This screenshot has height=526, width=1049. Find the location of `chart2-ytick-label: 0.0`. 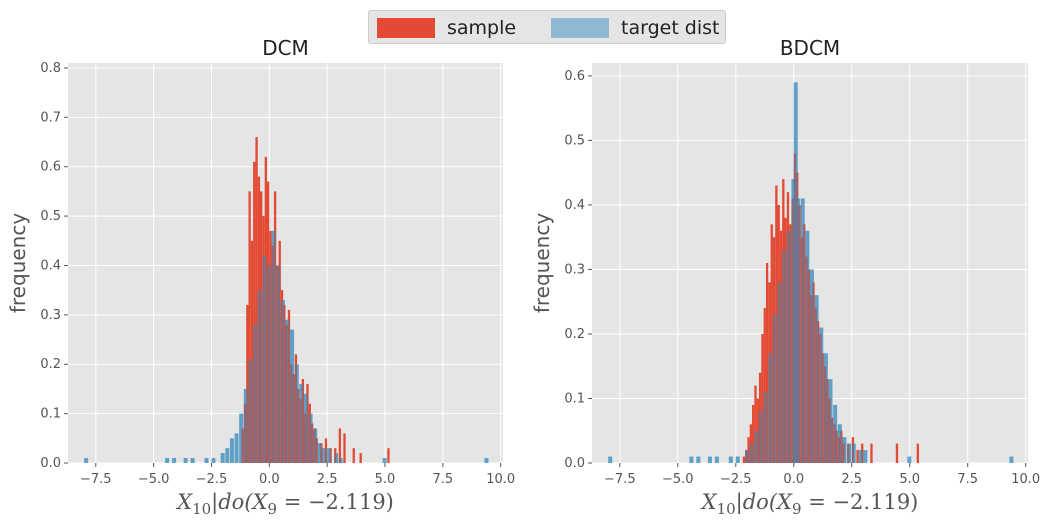

chart2-ytick-label: 0.0 is located at coordinates (574, 463).